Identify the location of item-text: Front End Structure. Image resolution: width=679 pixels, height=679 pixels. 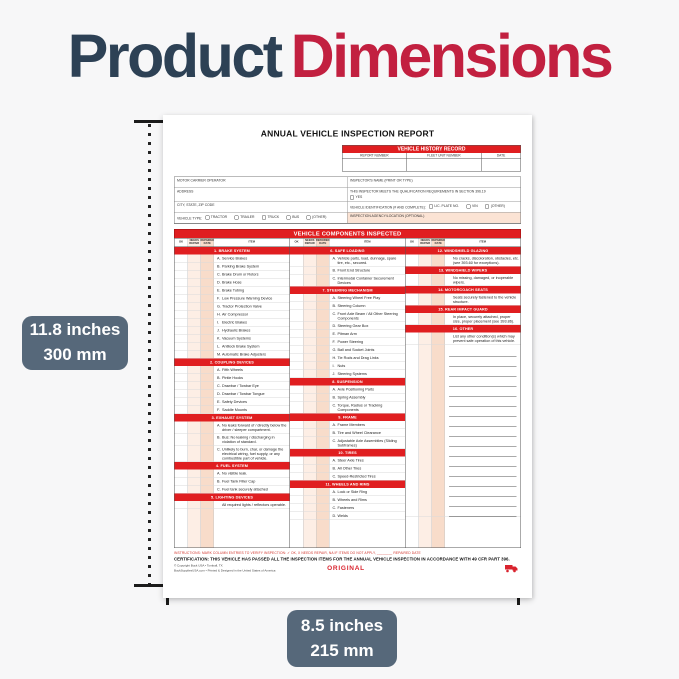
(354, 270).